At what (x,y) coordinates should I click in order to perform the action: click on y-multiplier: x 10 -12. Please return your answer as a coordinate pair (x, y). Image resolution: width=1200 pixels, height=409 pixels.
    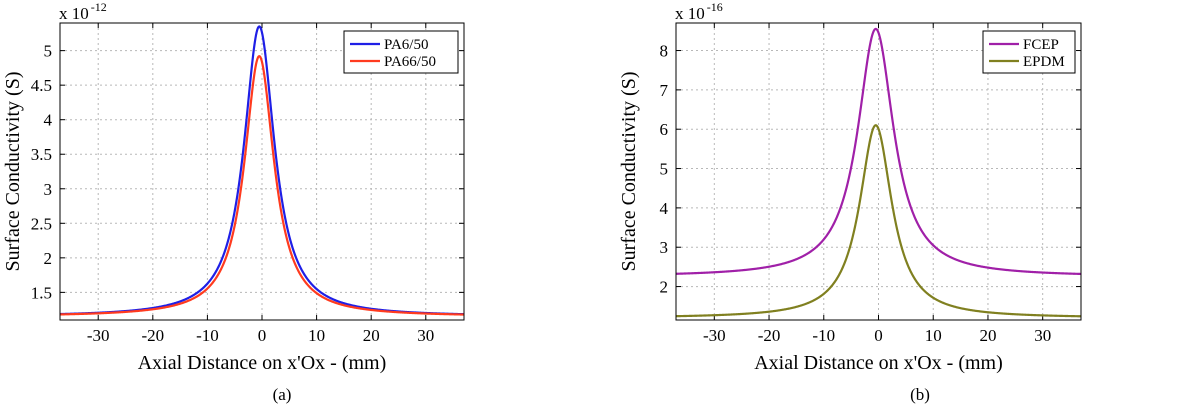
    Looking at the image, I should click on (83, 11).